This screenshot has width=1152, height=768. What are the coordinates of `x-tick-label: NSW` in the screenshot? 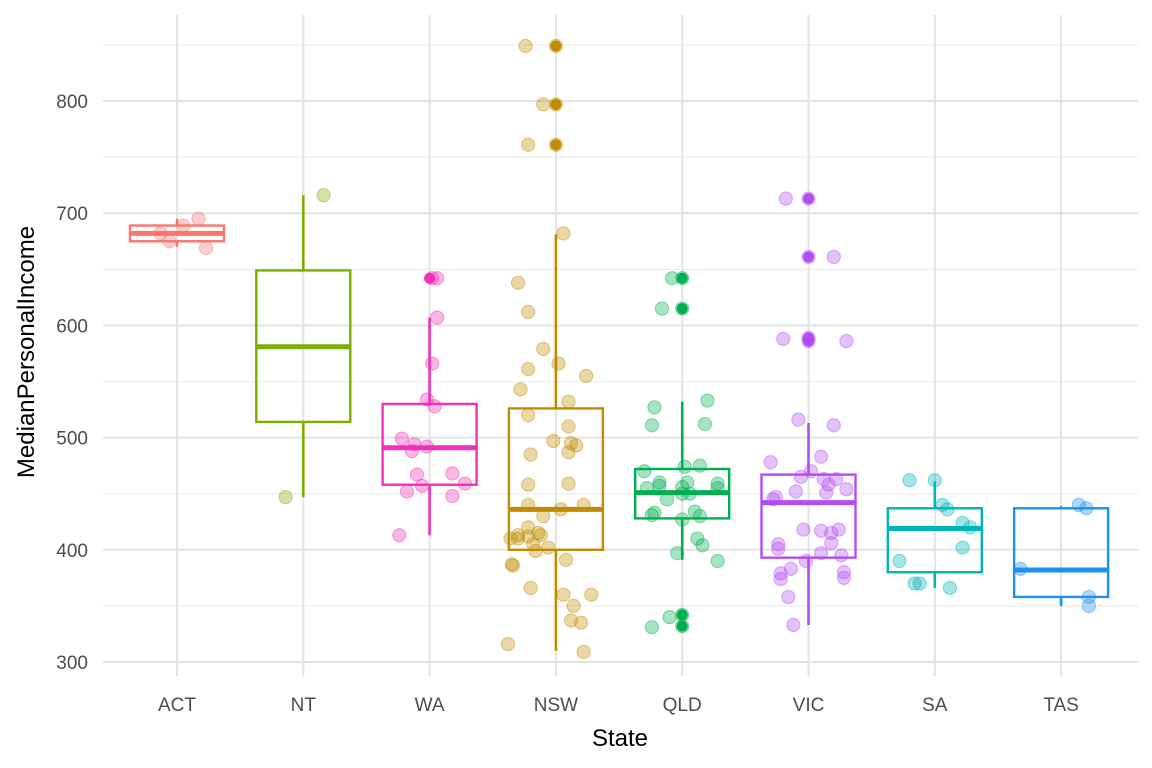 It's located at (556, 705).